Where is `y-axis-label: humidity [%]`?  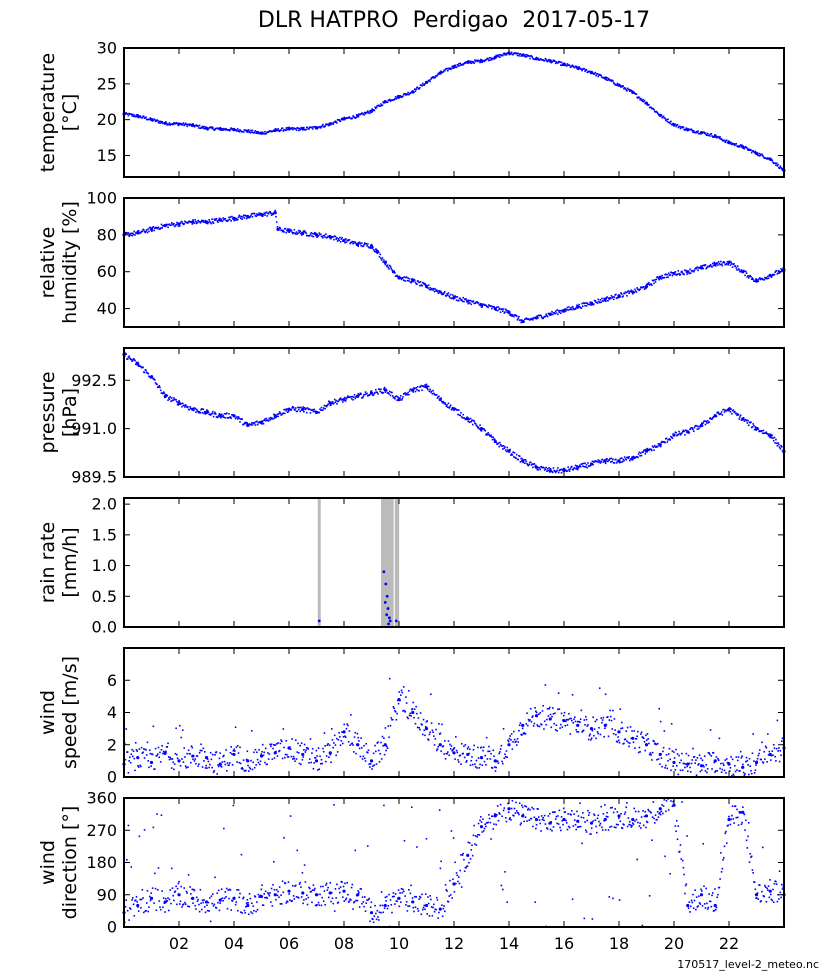
y-axis-label: humidity [%] is located at coordinates (70, 262).